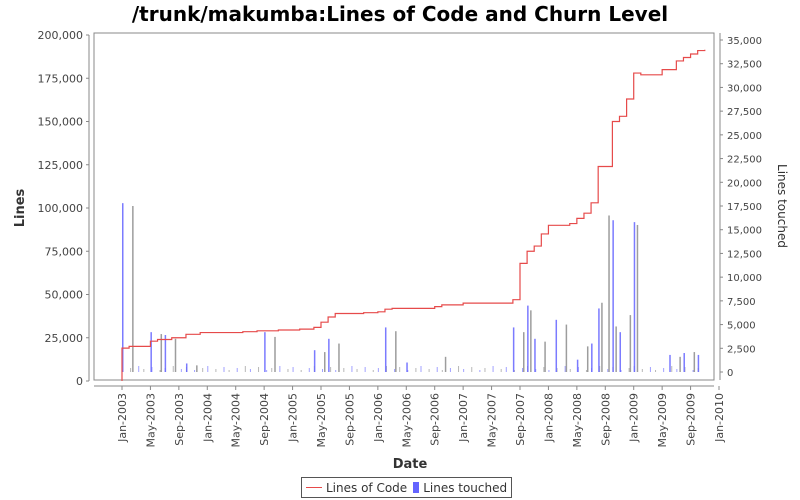 The height and width of the screenshot is (500, 800). What do you see at coordinates (321, 420) in the screenshot?
I see `x-tick-label: May-2005` at bounding box center [321, 420].